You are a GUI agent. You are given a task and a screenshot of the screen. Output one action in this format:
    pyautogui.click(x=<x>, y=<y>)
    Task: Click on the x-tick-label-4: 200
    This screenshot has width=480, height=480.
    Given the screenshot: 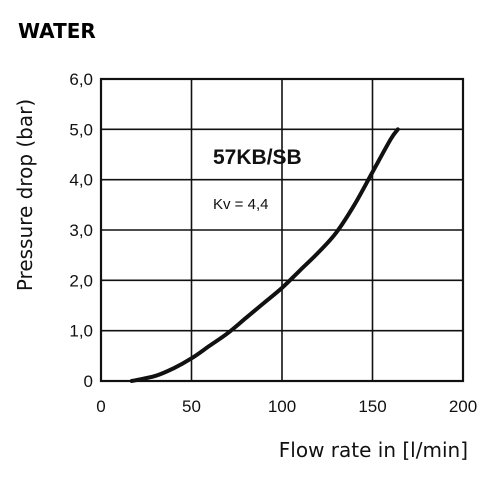 What is the action you would take?
    pyautogui.click(x=463, y=406)
    